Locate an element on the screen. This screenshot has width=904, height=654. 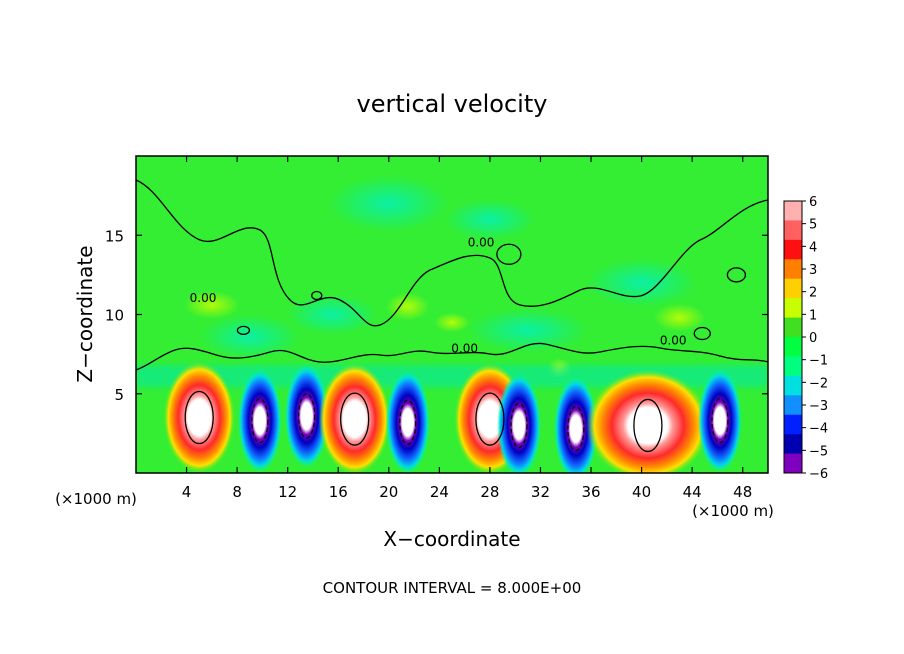
y-tick-label: 15 is located at coordinates (114, 236).